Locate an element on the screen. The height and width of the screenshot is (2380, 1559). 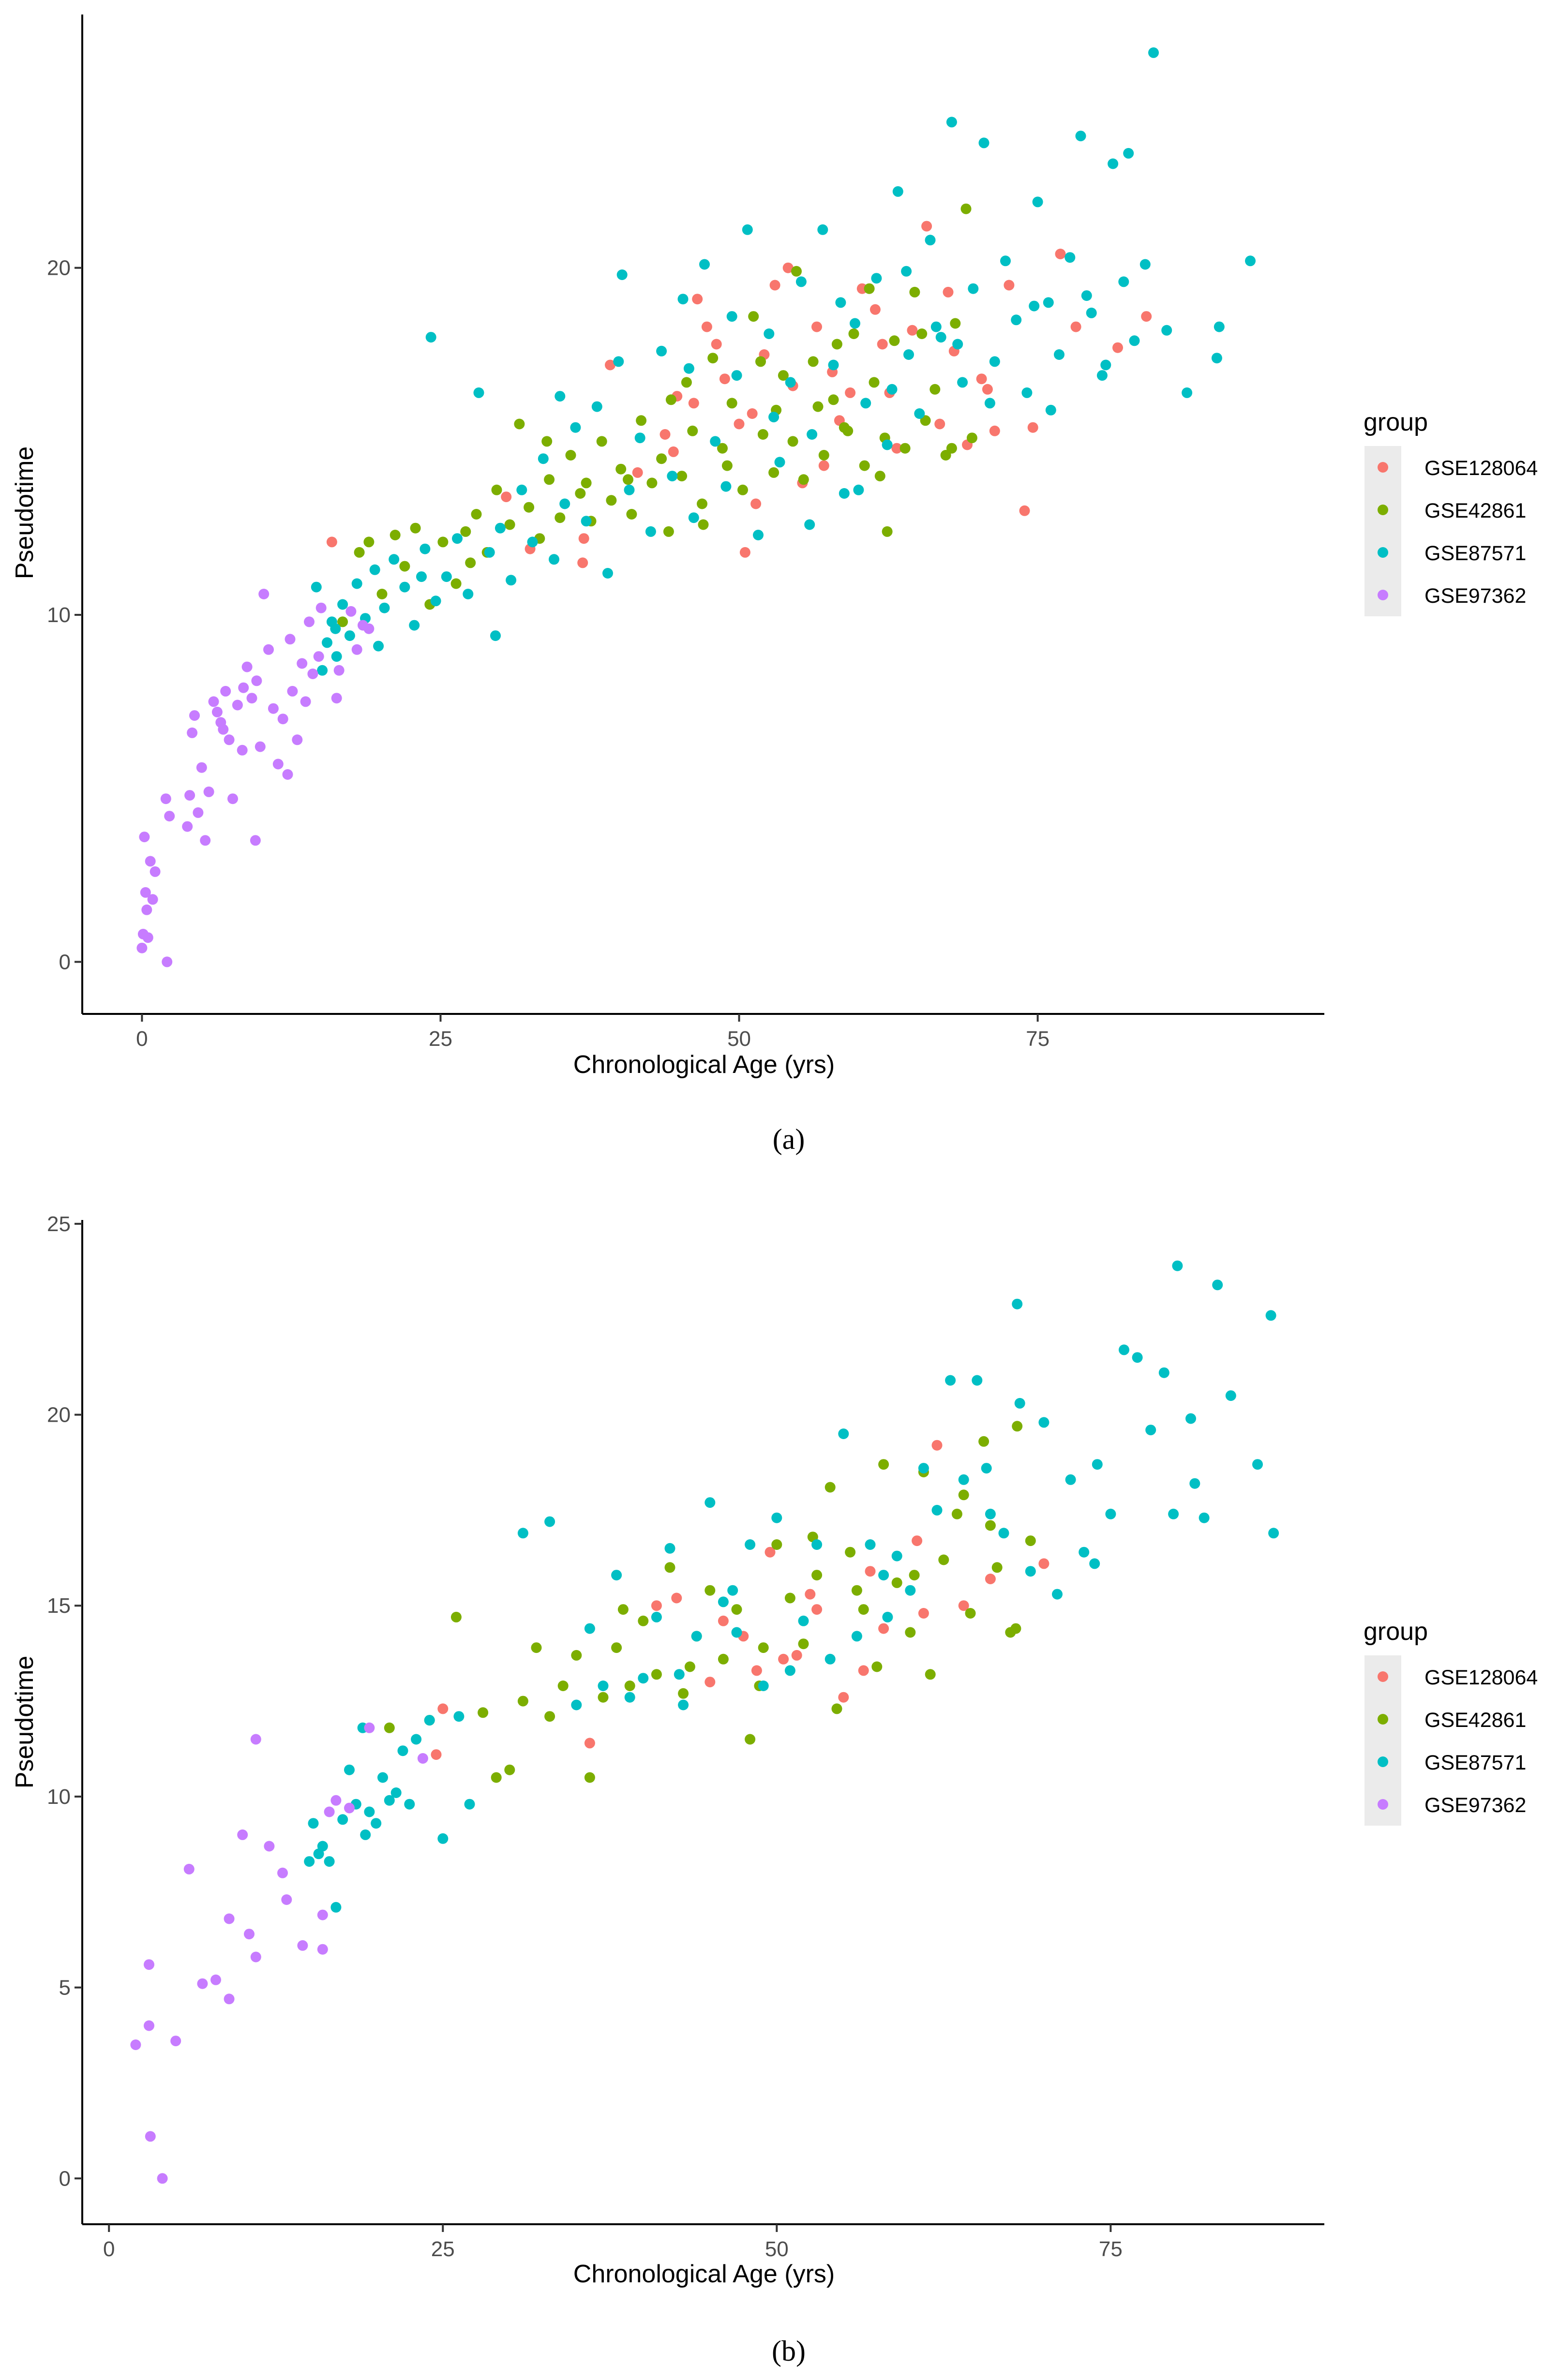
legend-label-a-gse97362: GSE97362 is located at coordinates (1475, 596).